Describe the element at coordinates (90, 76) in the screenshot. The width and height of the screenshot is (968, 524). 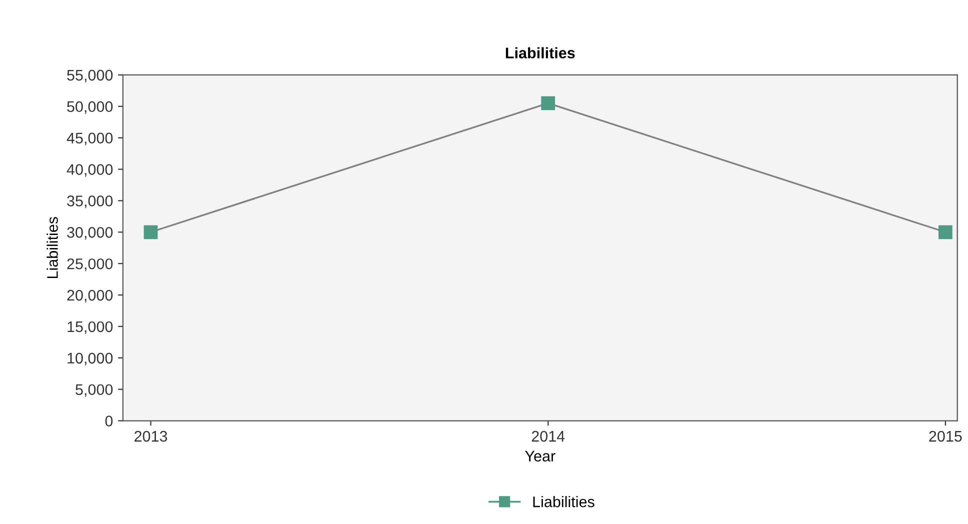
I see `y-tick-label: 55,000` at that location.